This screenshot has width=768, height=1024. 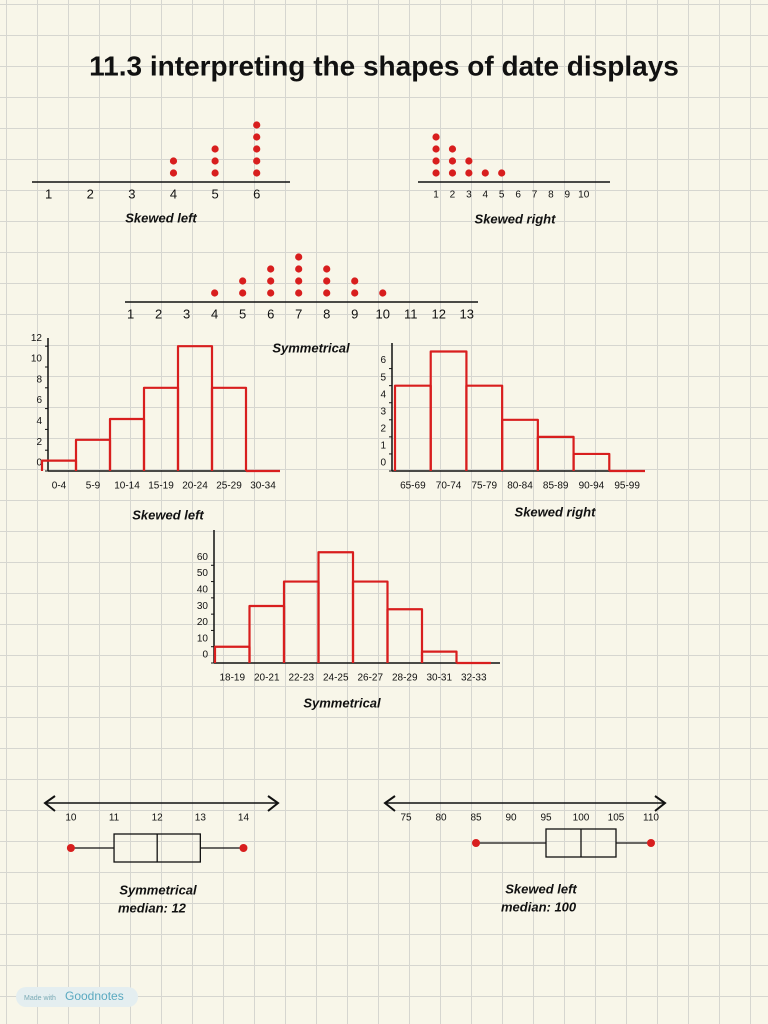 I want to click on y-tick-label: 40, so click(x=203, y=589).